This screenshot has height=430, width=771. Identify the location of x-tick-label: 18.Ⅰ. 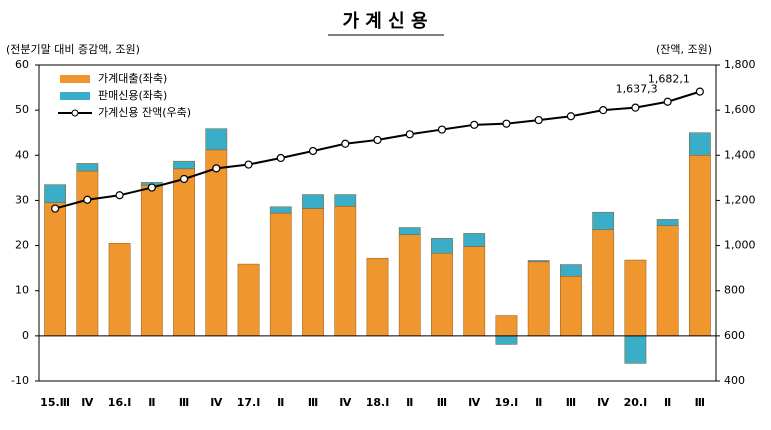
(378, 402).